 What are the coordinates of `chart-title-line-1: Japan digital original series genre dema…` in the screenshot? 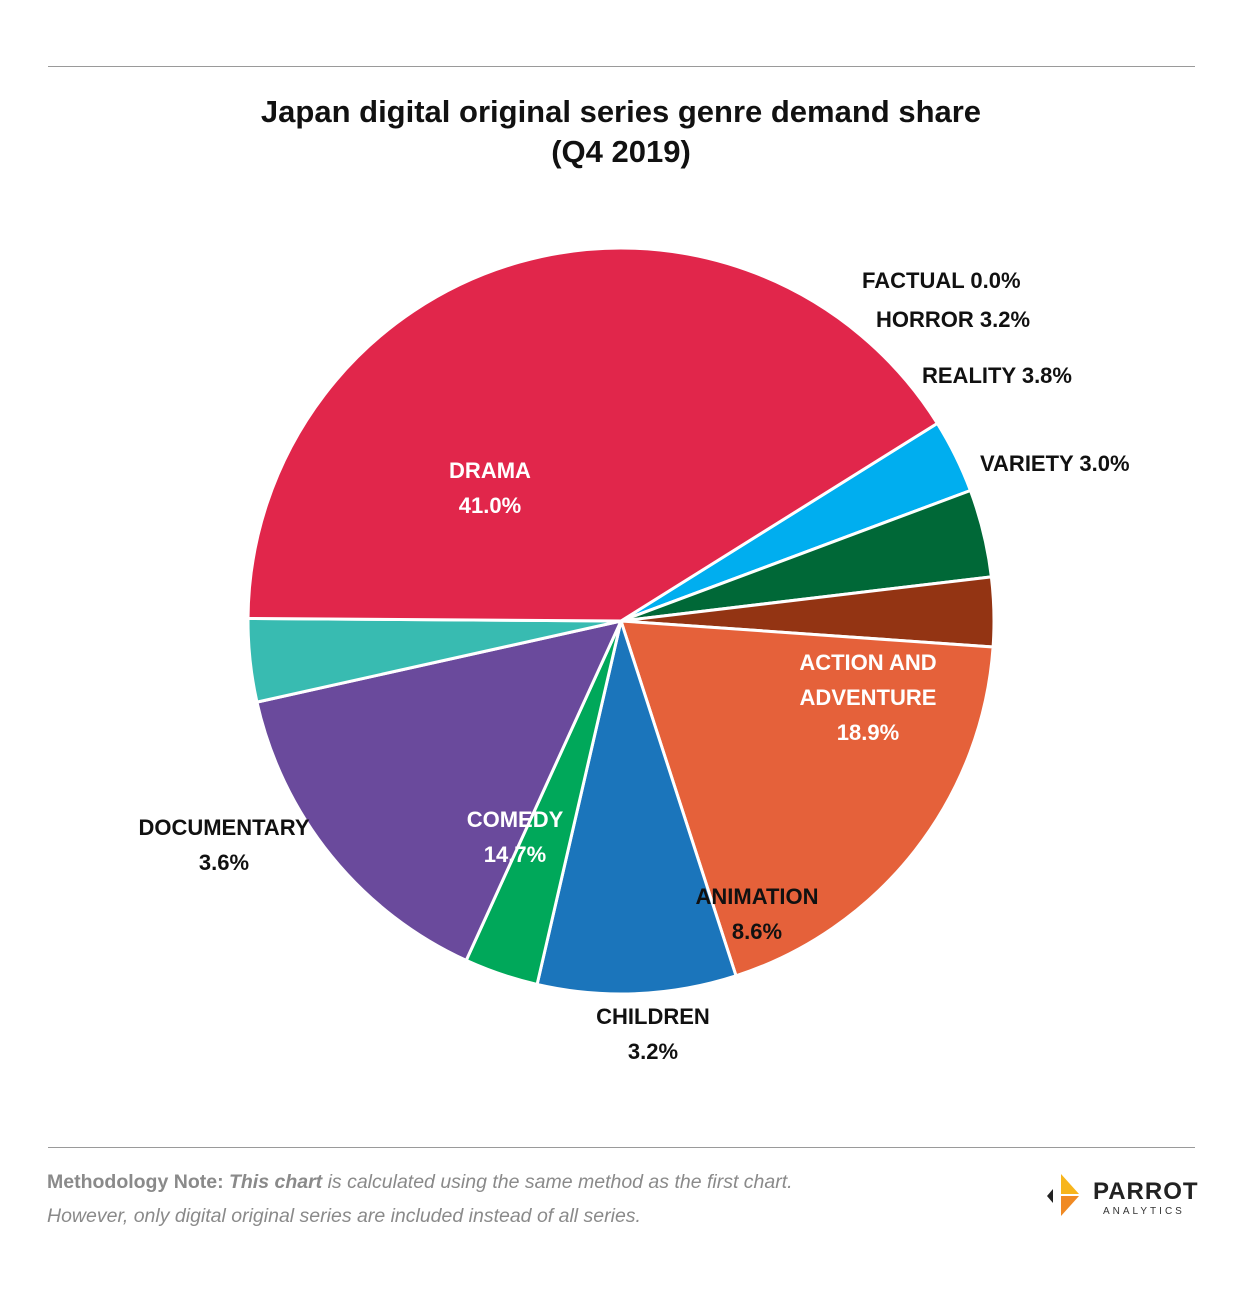 It's located at (621, 111).